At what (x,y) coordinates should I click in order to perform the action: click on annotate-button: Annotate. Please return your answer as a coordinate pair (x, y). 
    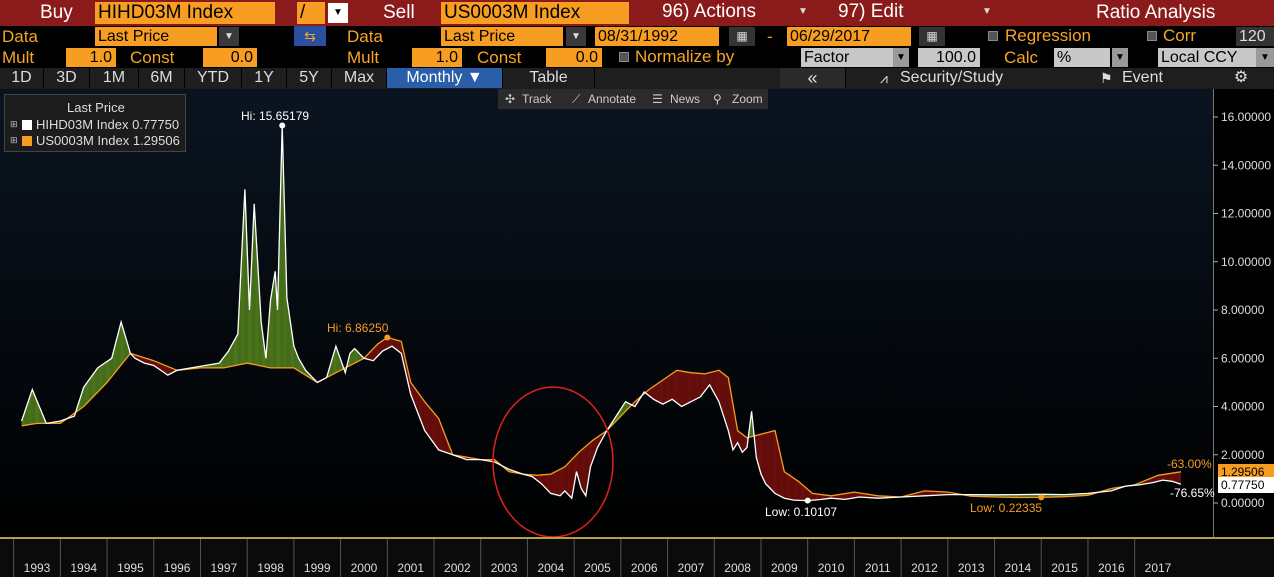
    Looking at the image, I should click on (612, 99).